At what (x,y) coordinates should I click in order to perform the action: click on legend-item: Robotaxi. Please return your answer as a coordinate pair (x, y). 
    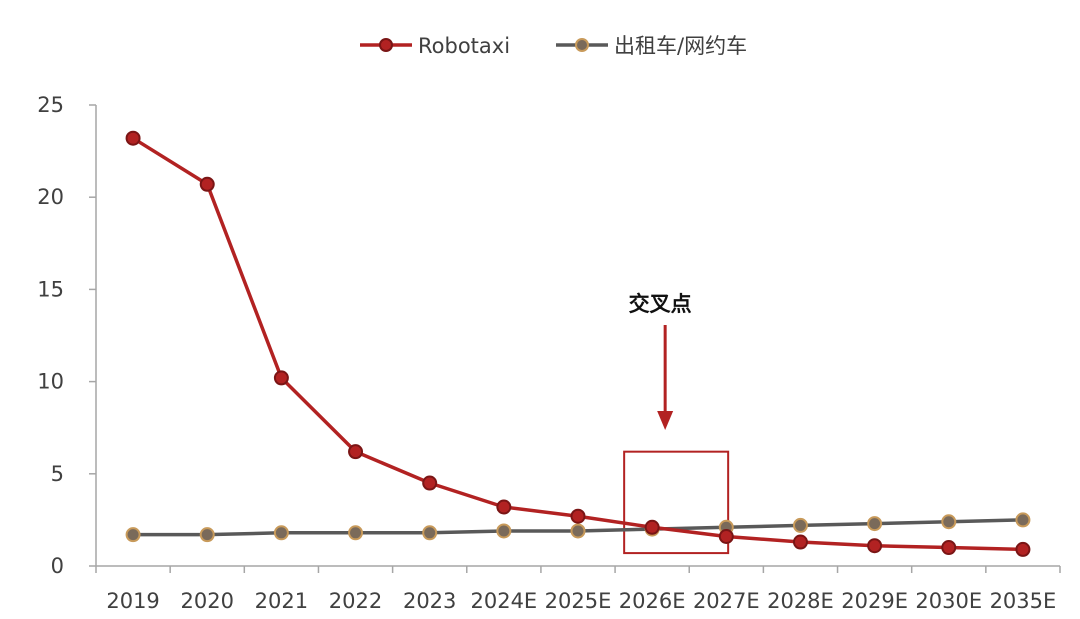
    Looking at the image, I should click on (435, 46).